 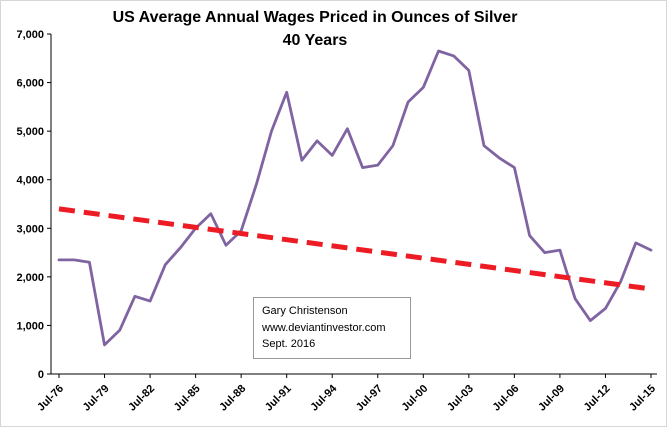 What do you see at coordinates (30, 132) in the screenshot?
I see `y-axis-tick-label: 5,000` at bounding box center [30, 132].